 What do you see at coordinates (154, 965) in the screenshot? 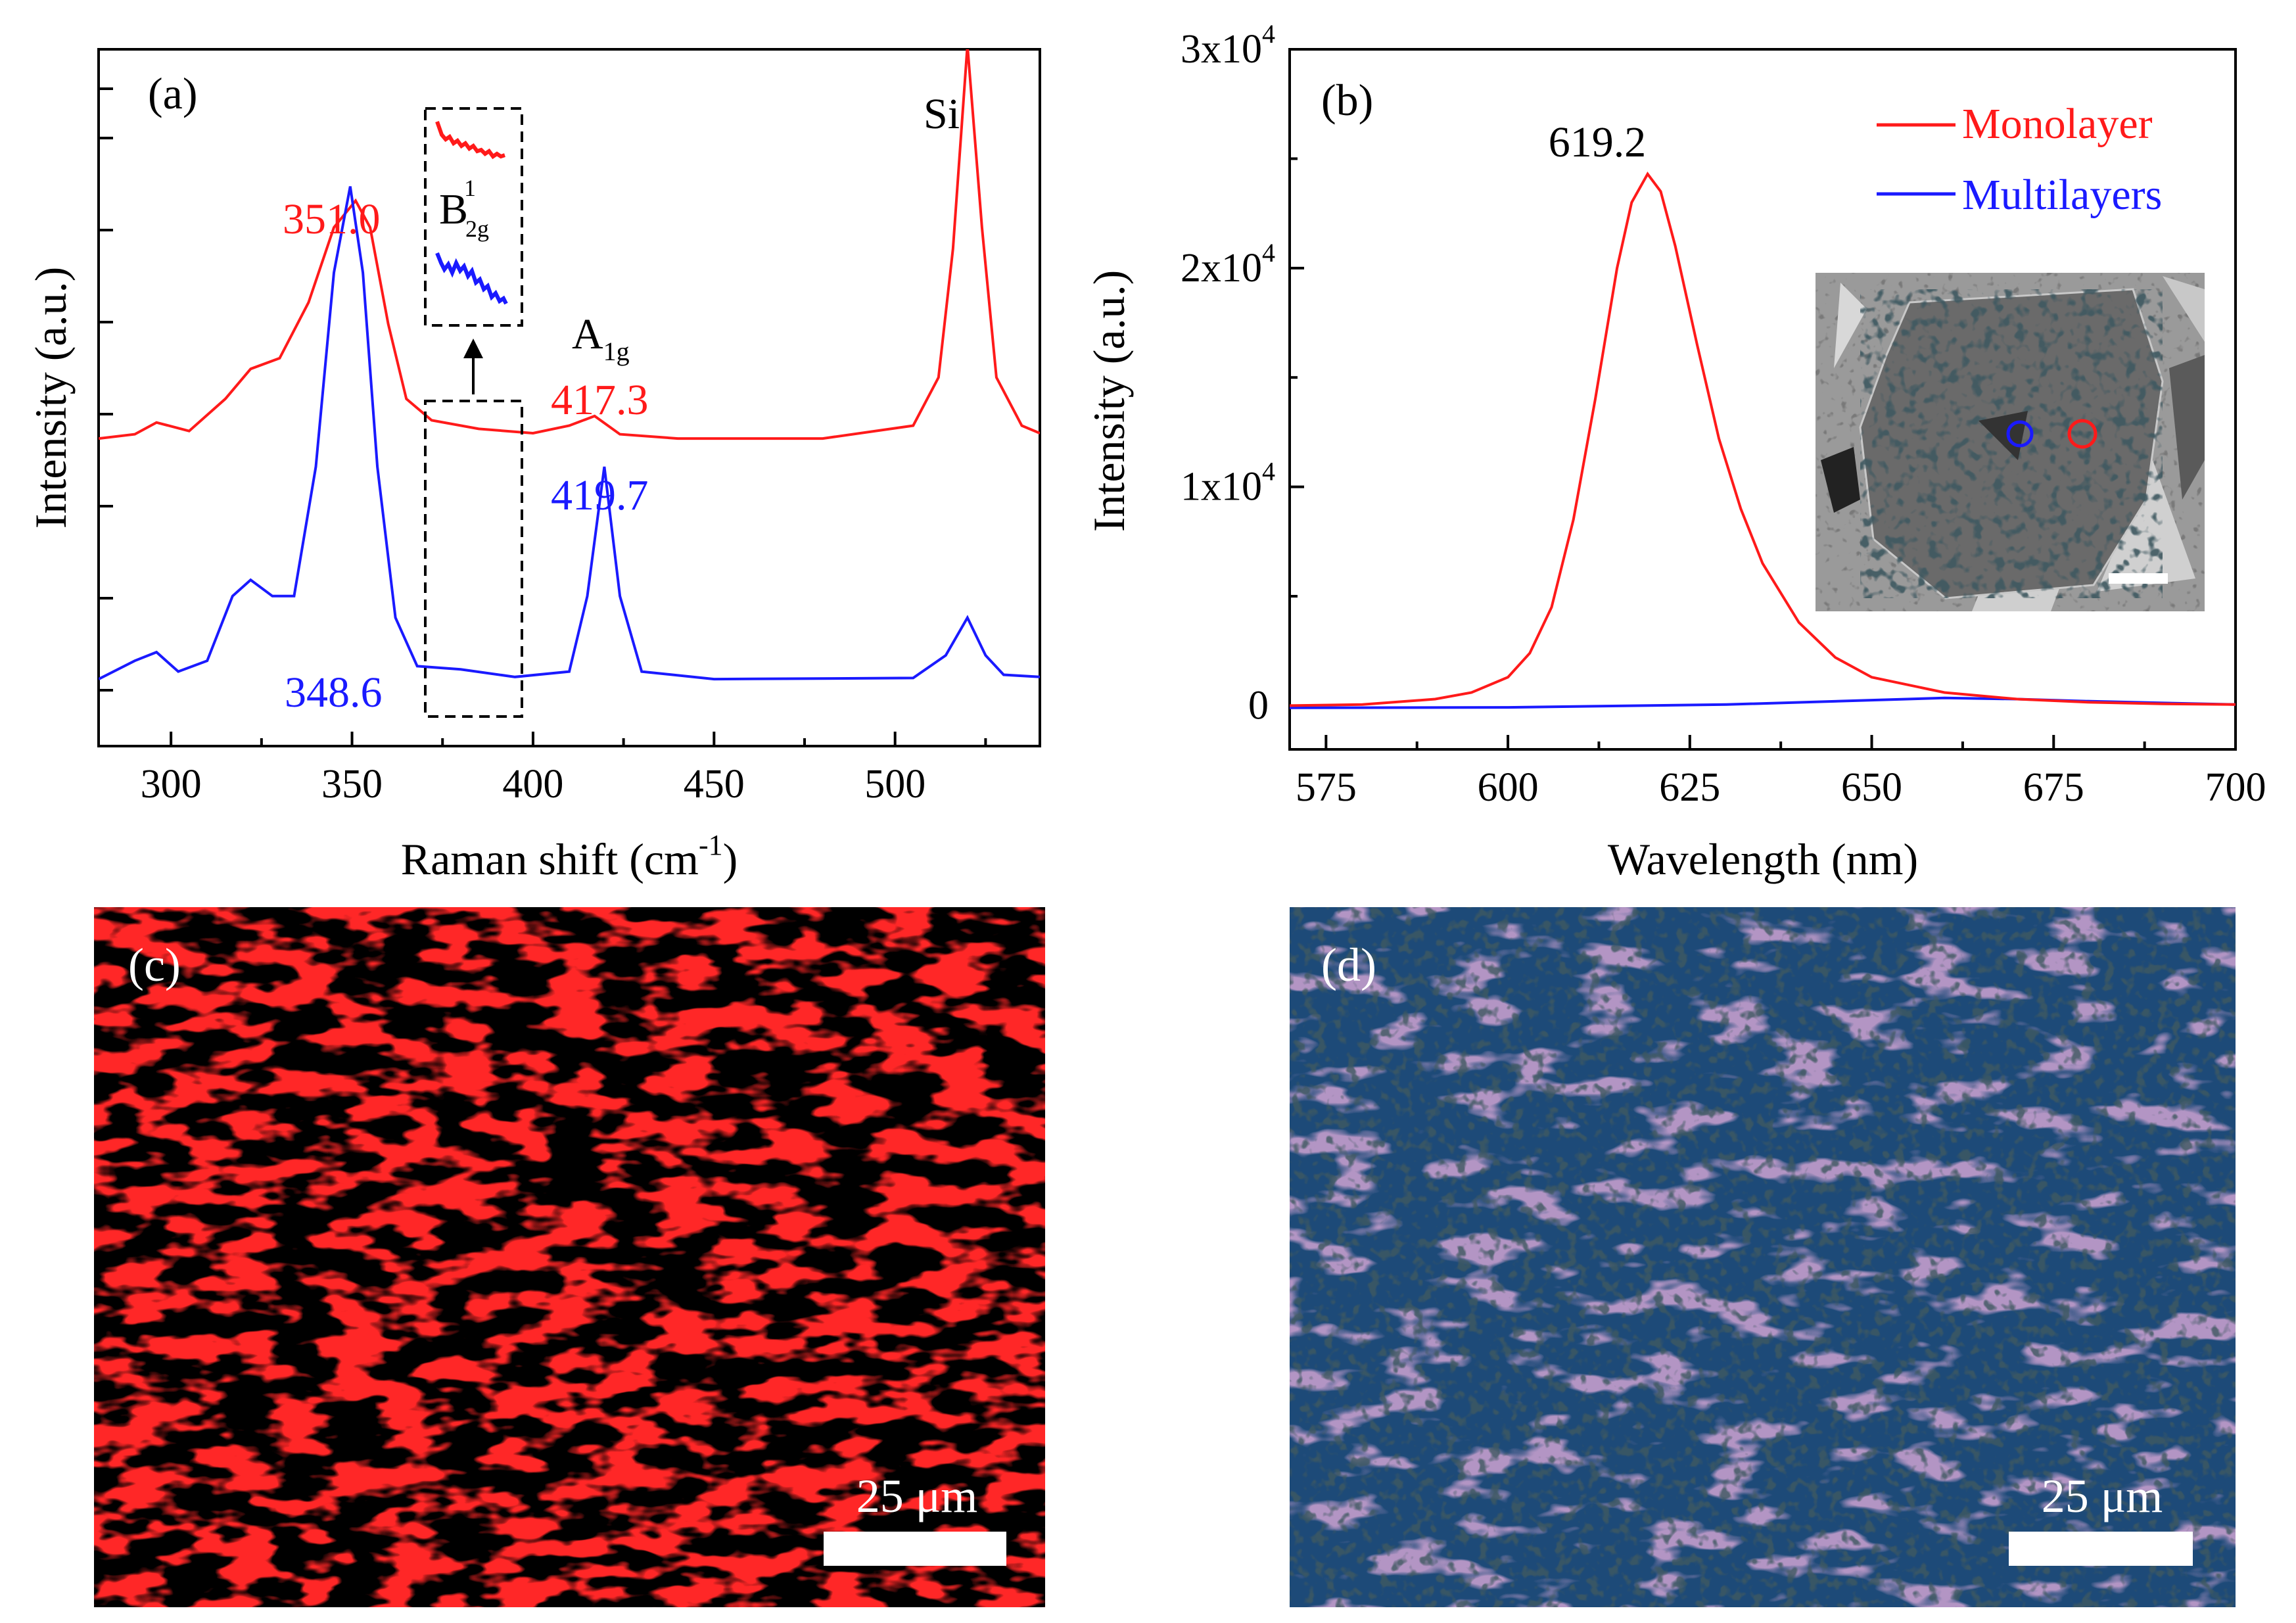
I see `panel-label-c: (c)` at bounding box center [154, 965].